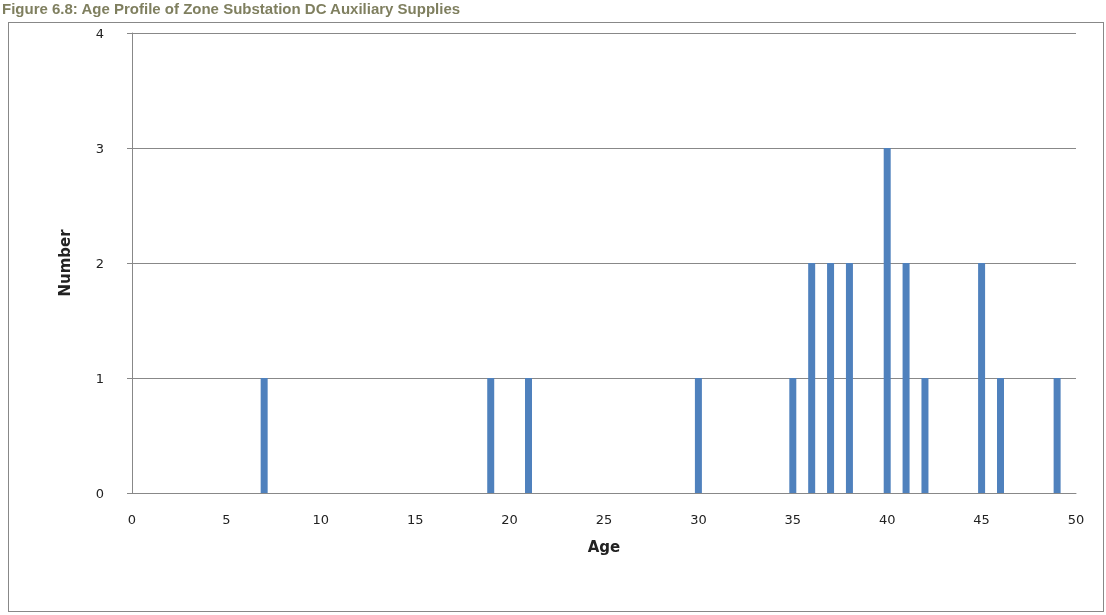 Image resolution: width=1106 pixels, height=615 pixels. Describe the element at coordinates (132, 519) in the screenshot. I see `x-tick-label: 0` at that location.